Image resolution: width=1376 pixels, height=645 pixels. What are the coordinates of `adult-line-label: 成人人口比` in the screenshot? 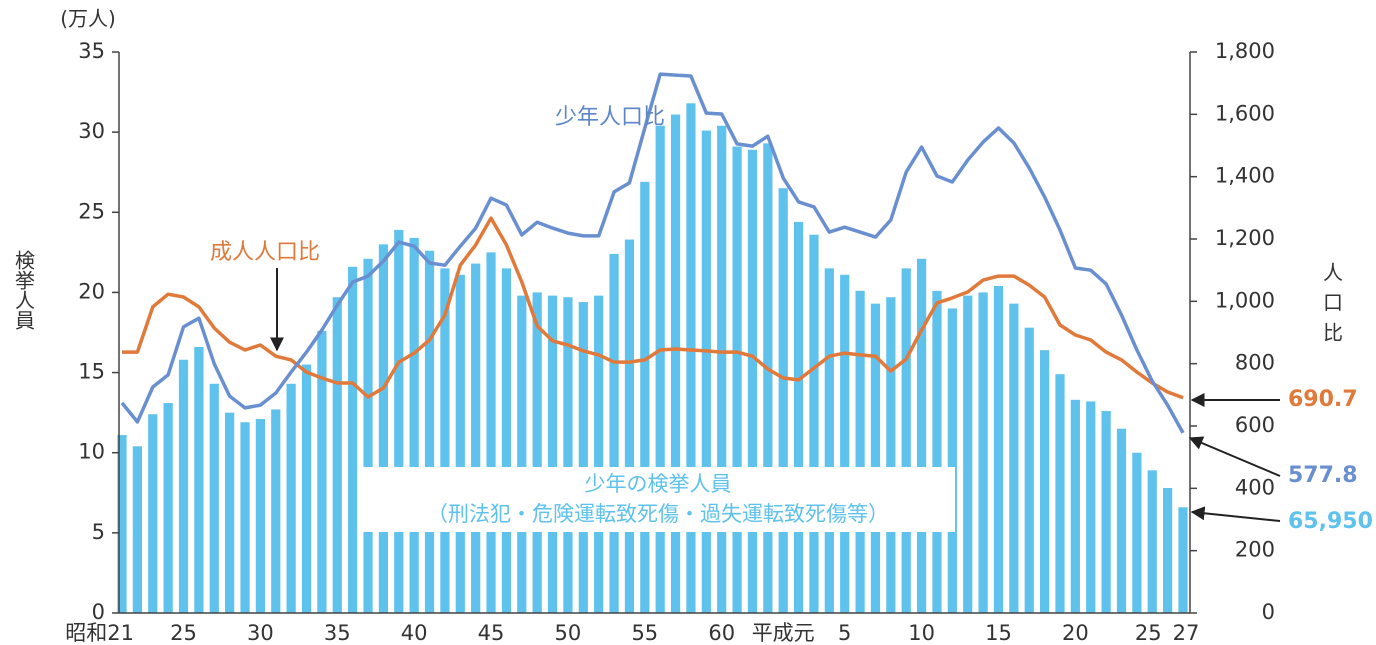 It's located at (265, 252).